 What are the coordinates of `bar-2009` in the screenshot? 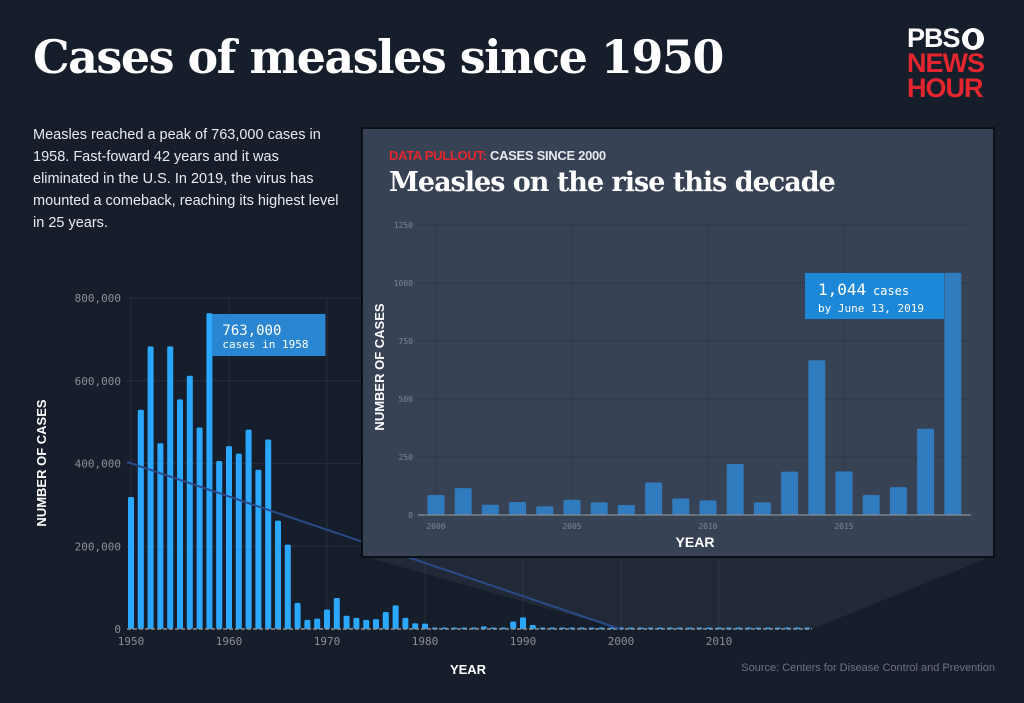 It's located at (681, 506).